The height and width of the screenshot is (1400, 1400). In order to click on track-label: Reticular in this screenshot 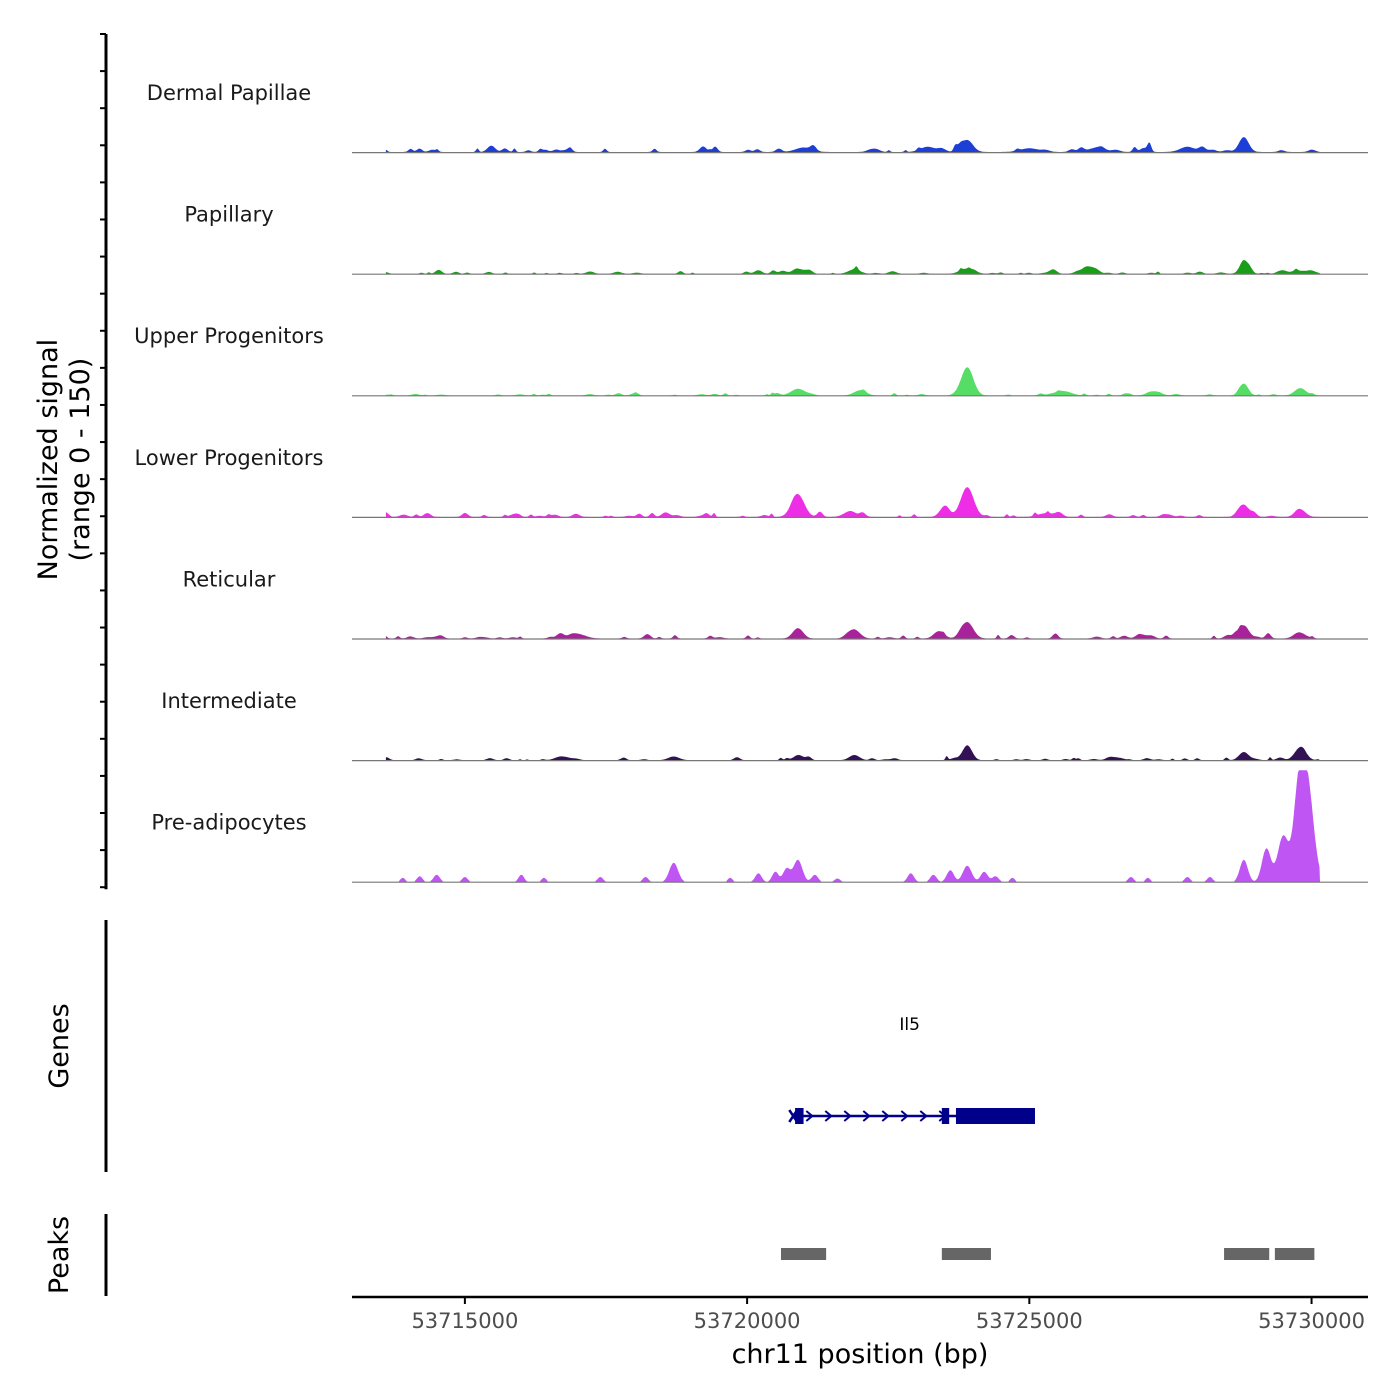, I will do `click(229, 579)`.